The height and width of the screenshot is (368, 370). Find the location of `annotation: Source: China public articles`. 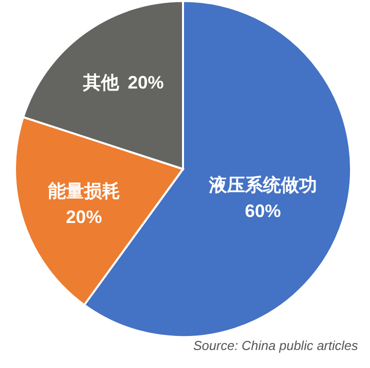

annotation: Source: China public articles is located at coordinates (275, 345).